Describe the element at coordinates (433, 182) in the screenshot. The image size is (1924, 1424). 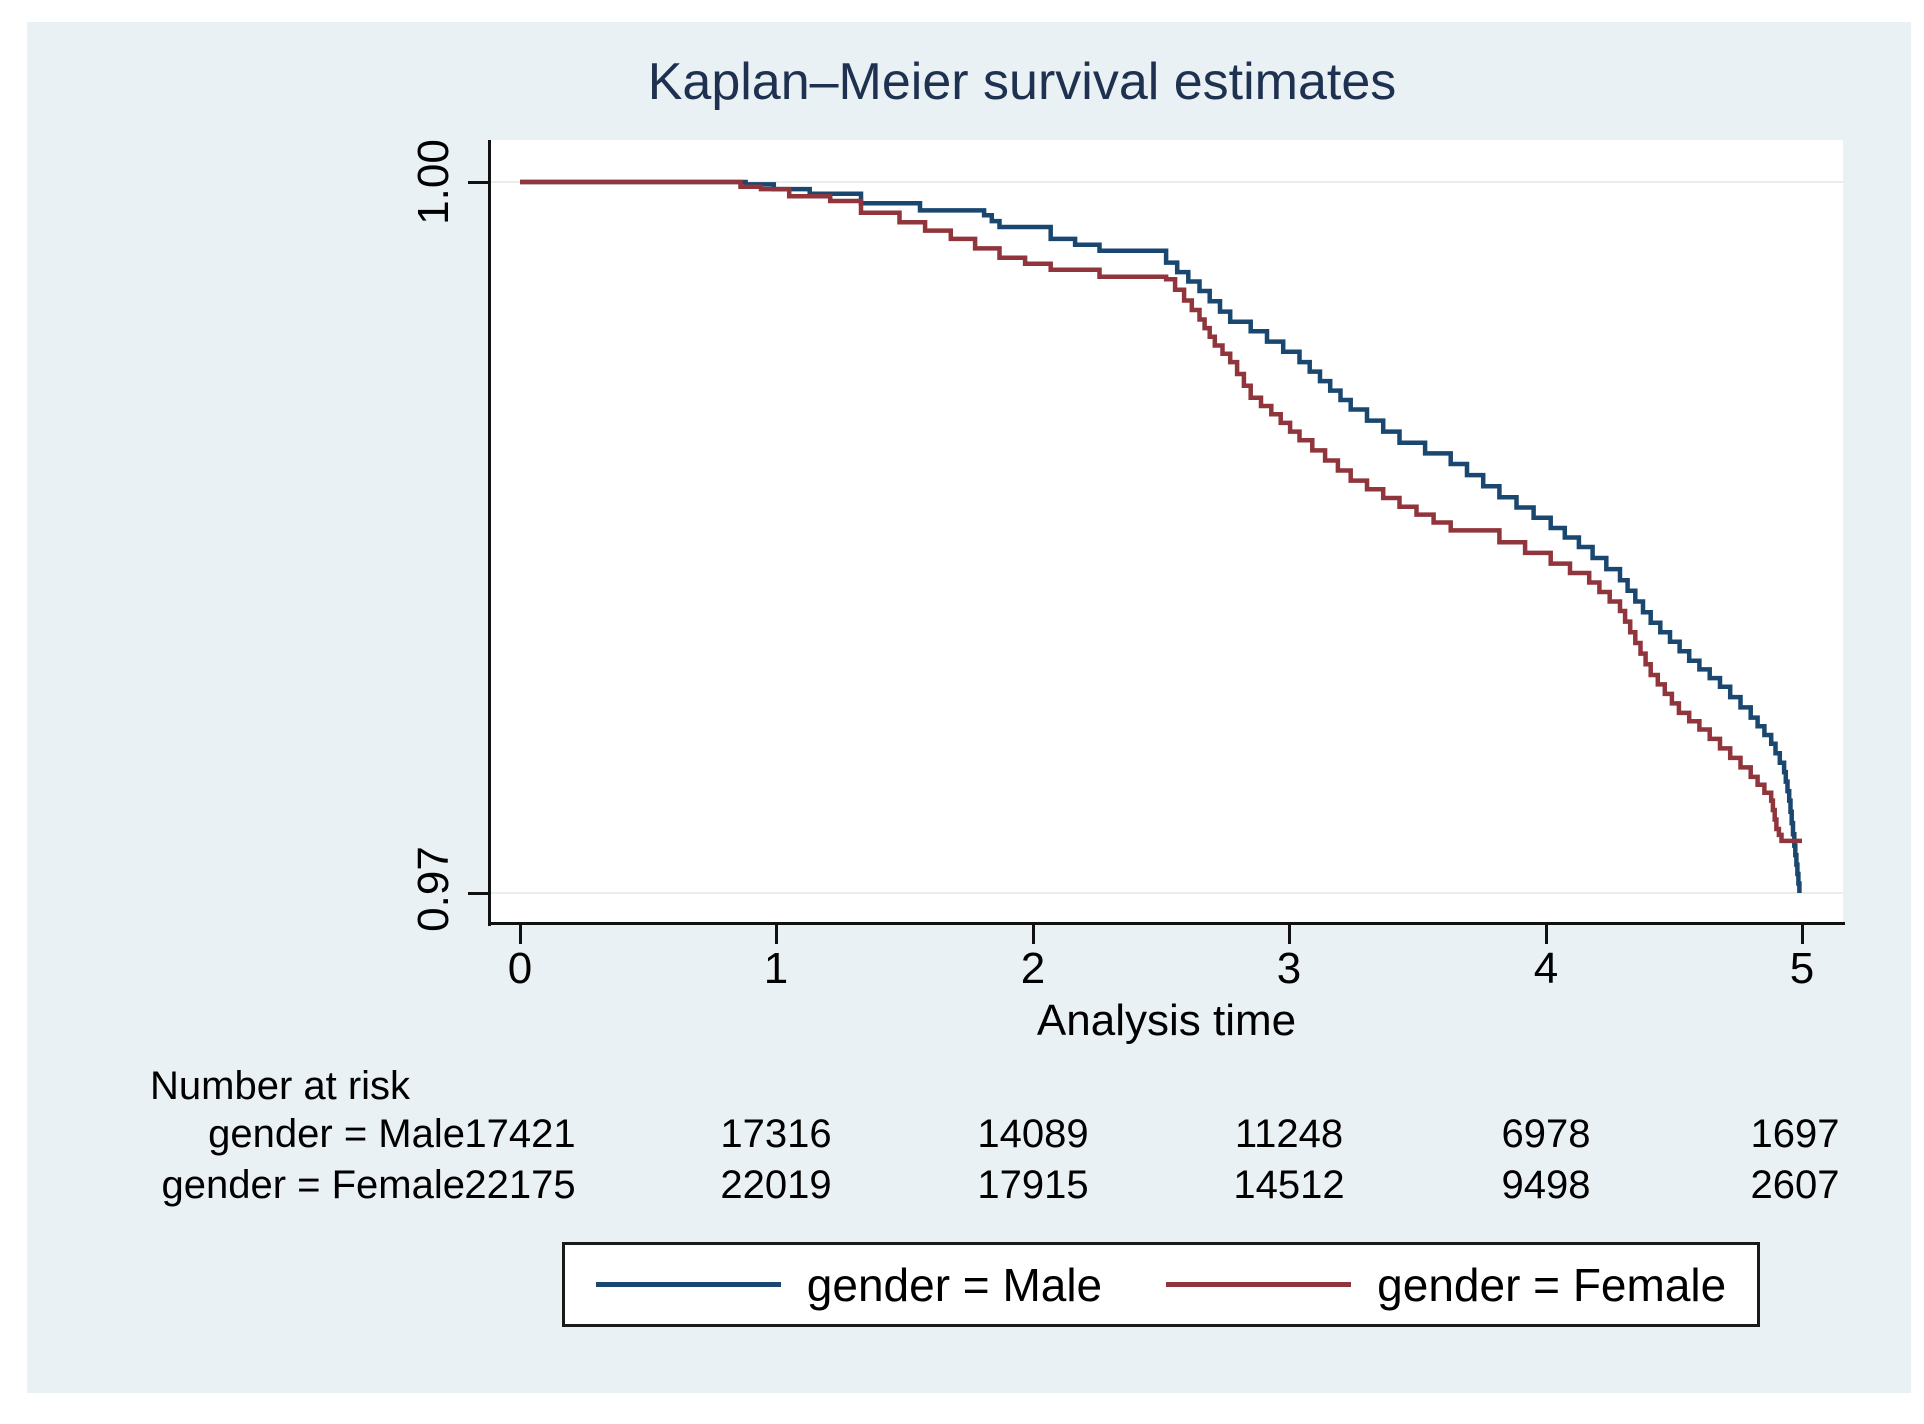
I see `y-tick-label-1.00: 1.00` at that location.